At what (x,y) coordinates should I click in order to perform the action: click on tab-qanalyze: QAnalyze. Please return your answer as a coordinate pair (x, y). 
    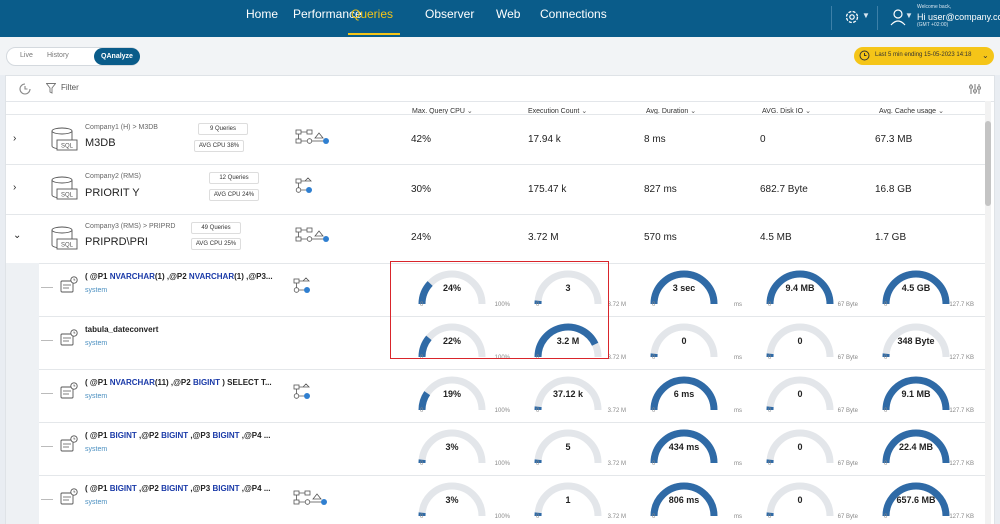
    Looking at the image, I should click on (117, 56).